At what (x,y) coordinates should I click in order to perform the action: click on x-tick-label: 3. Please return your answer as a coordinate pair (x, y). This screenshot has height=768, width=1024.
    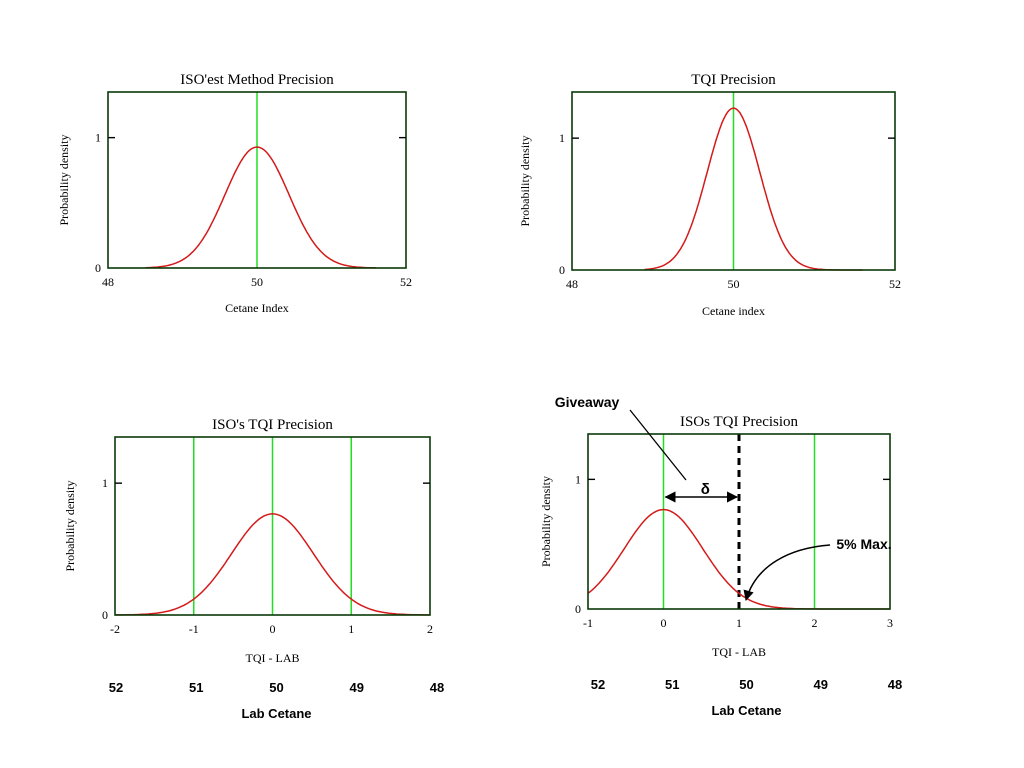
    Looking at the image, I should click on (890, 623).